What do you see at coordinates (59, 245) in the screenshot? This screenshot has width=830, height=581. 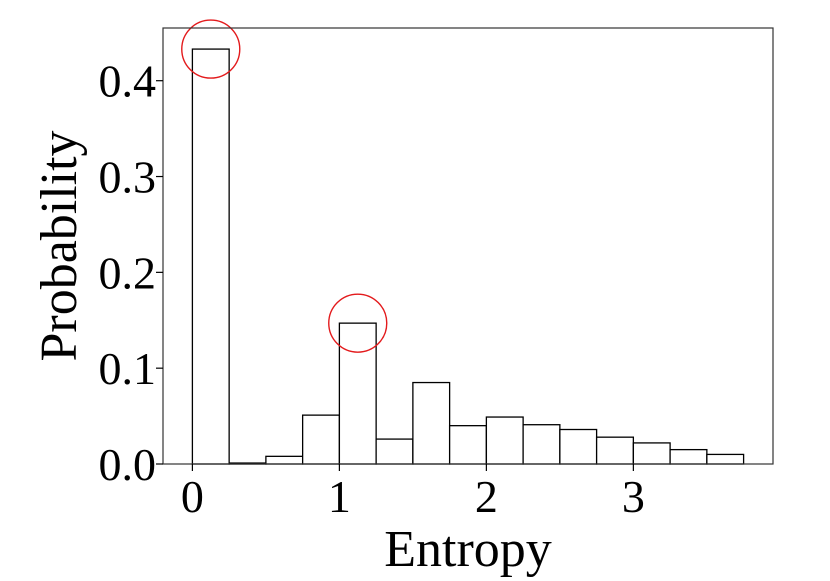 I see `y-axis-label: Probability` at bounding box center [59, 245].